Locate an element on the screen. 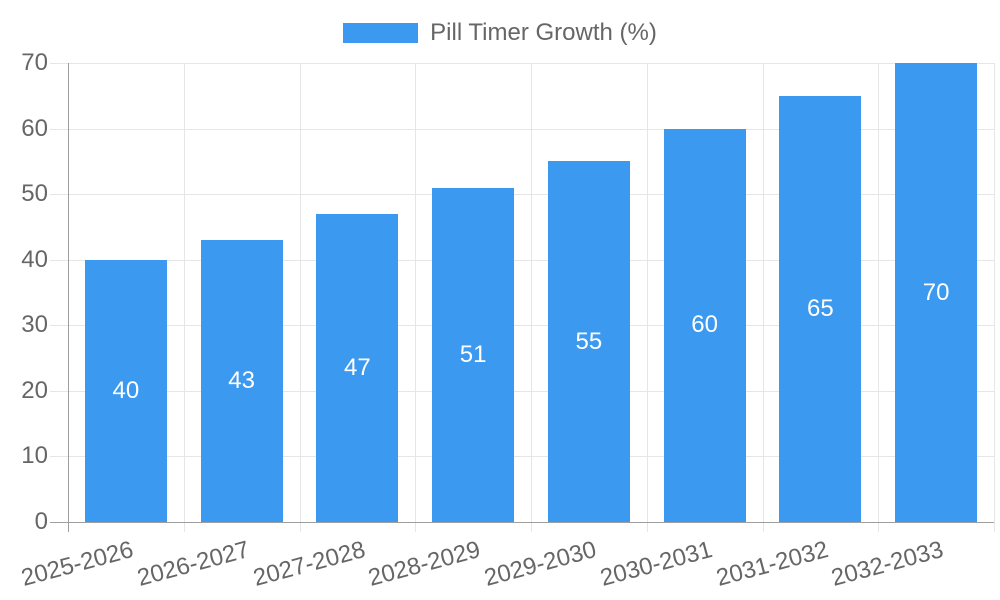 The width and height of the screenshot is (1000, 600). y-tick-label: 60 is located at coordinates (34, 128).